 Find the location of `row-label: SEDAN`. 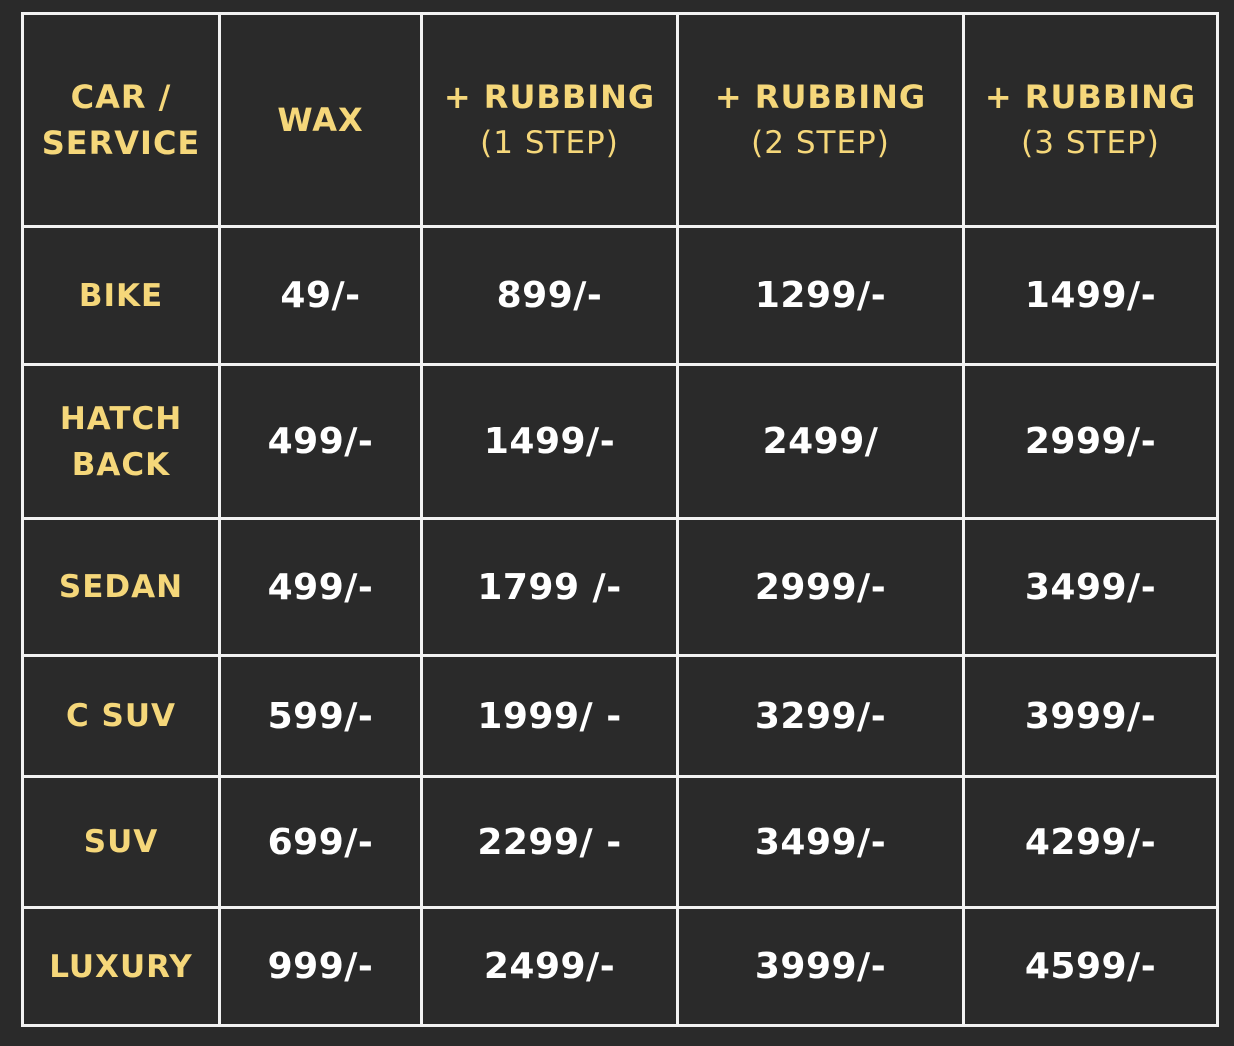

row-label: SEDAN is located at coordinates (121, 587).